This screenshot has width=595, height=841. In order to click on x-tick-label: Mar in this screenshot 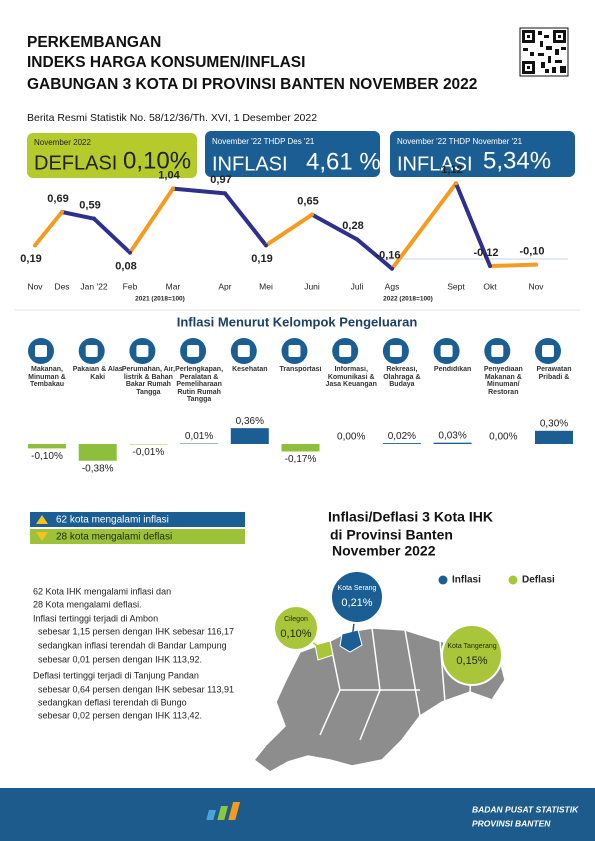, I will do `click(173, 286)`.